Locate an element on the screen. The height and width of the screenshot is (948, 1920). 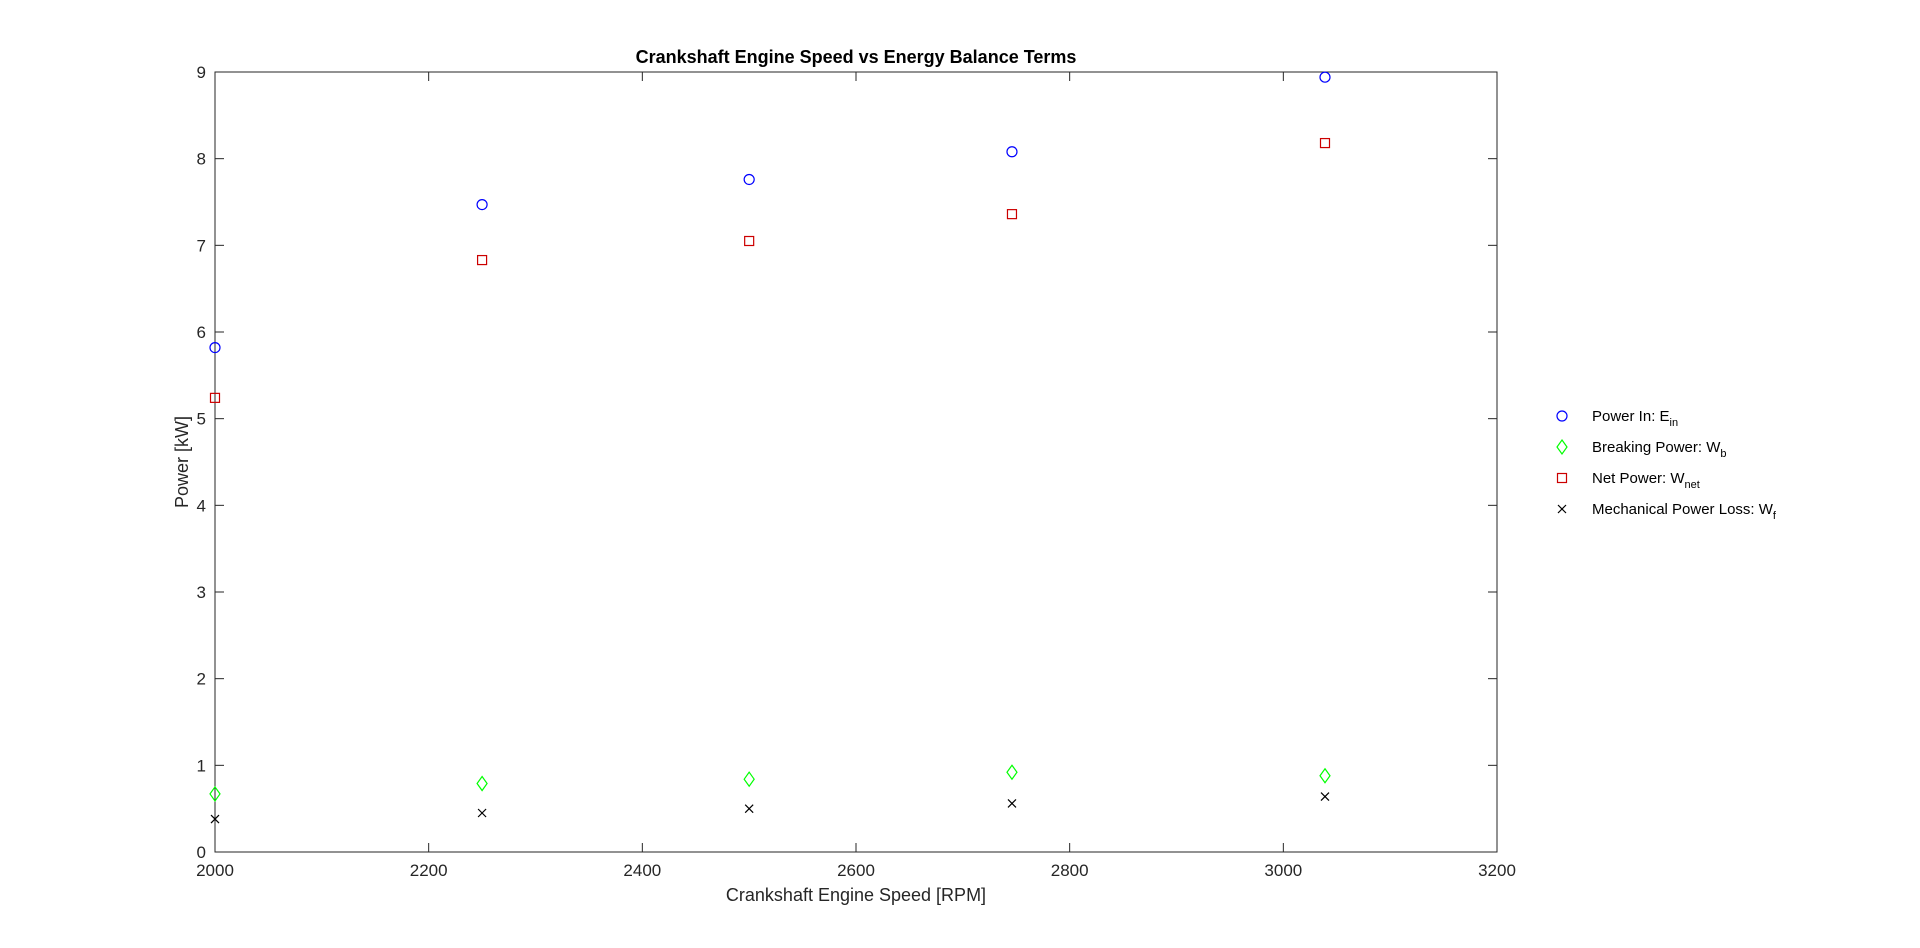
y-tick-label: 8 is located at coordinates (201, 159).